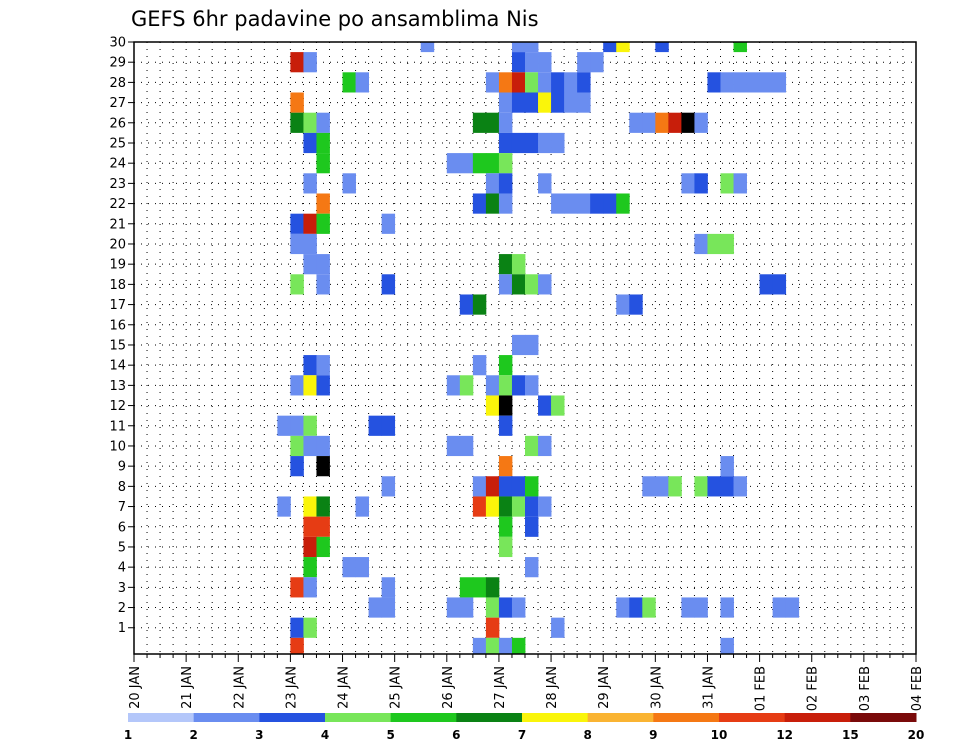  What do you see at coordinates (117, 204) in the screenshot?
I see `y-tick-label: 22` at bounding box center [117, 204].